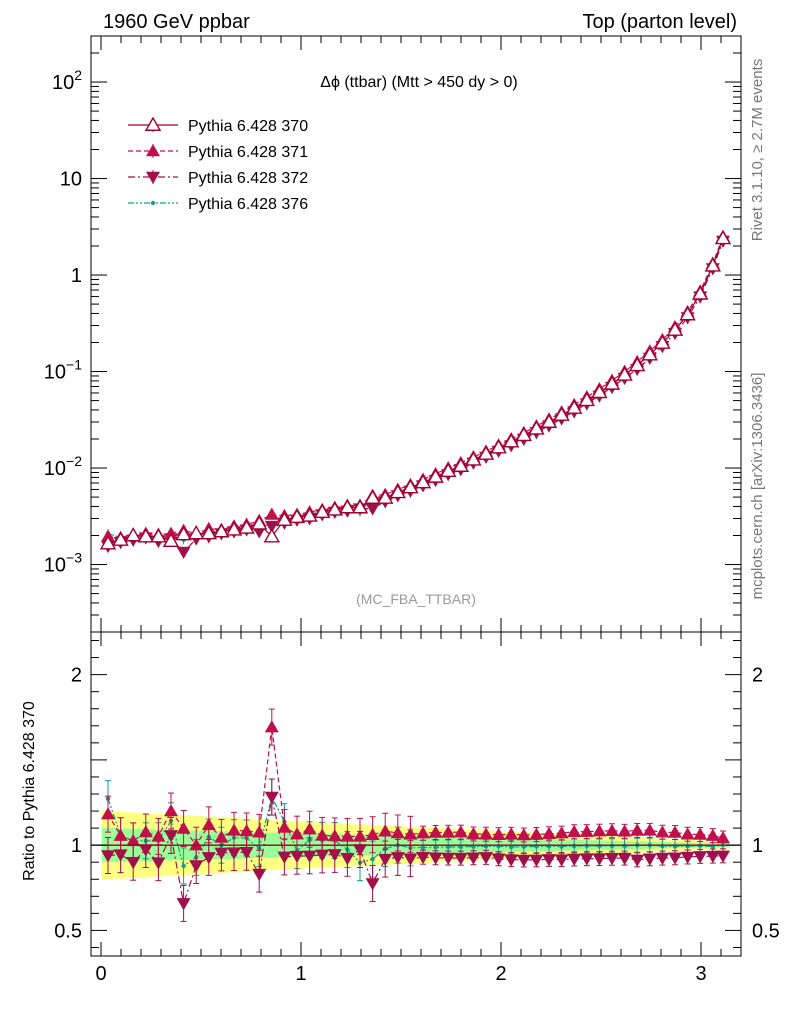 Image resolution: width=786 pixels, height=1024 pixels. I want to click on legend-label: Pythia 6.428 371, so click(248, 152).